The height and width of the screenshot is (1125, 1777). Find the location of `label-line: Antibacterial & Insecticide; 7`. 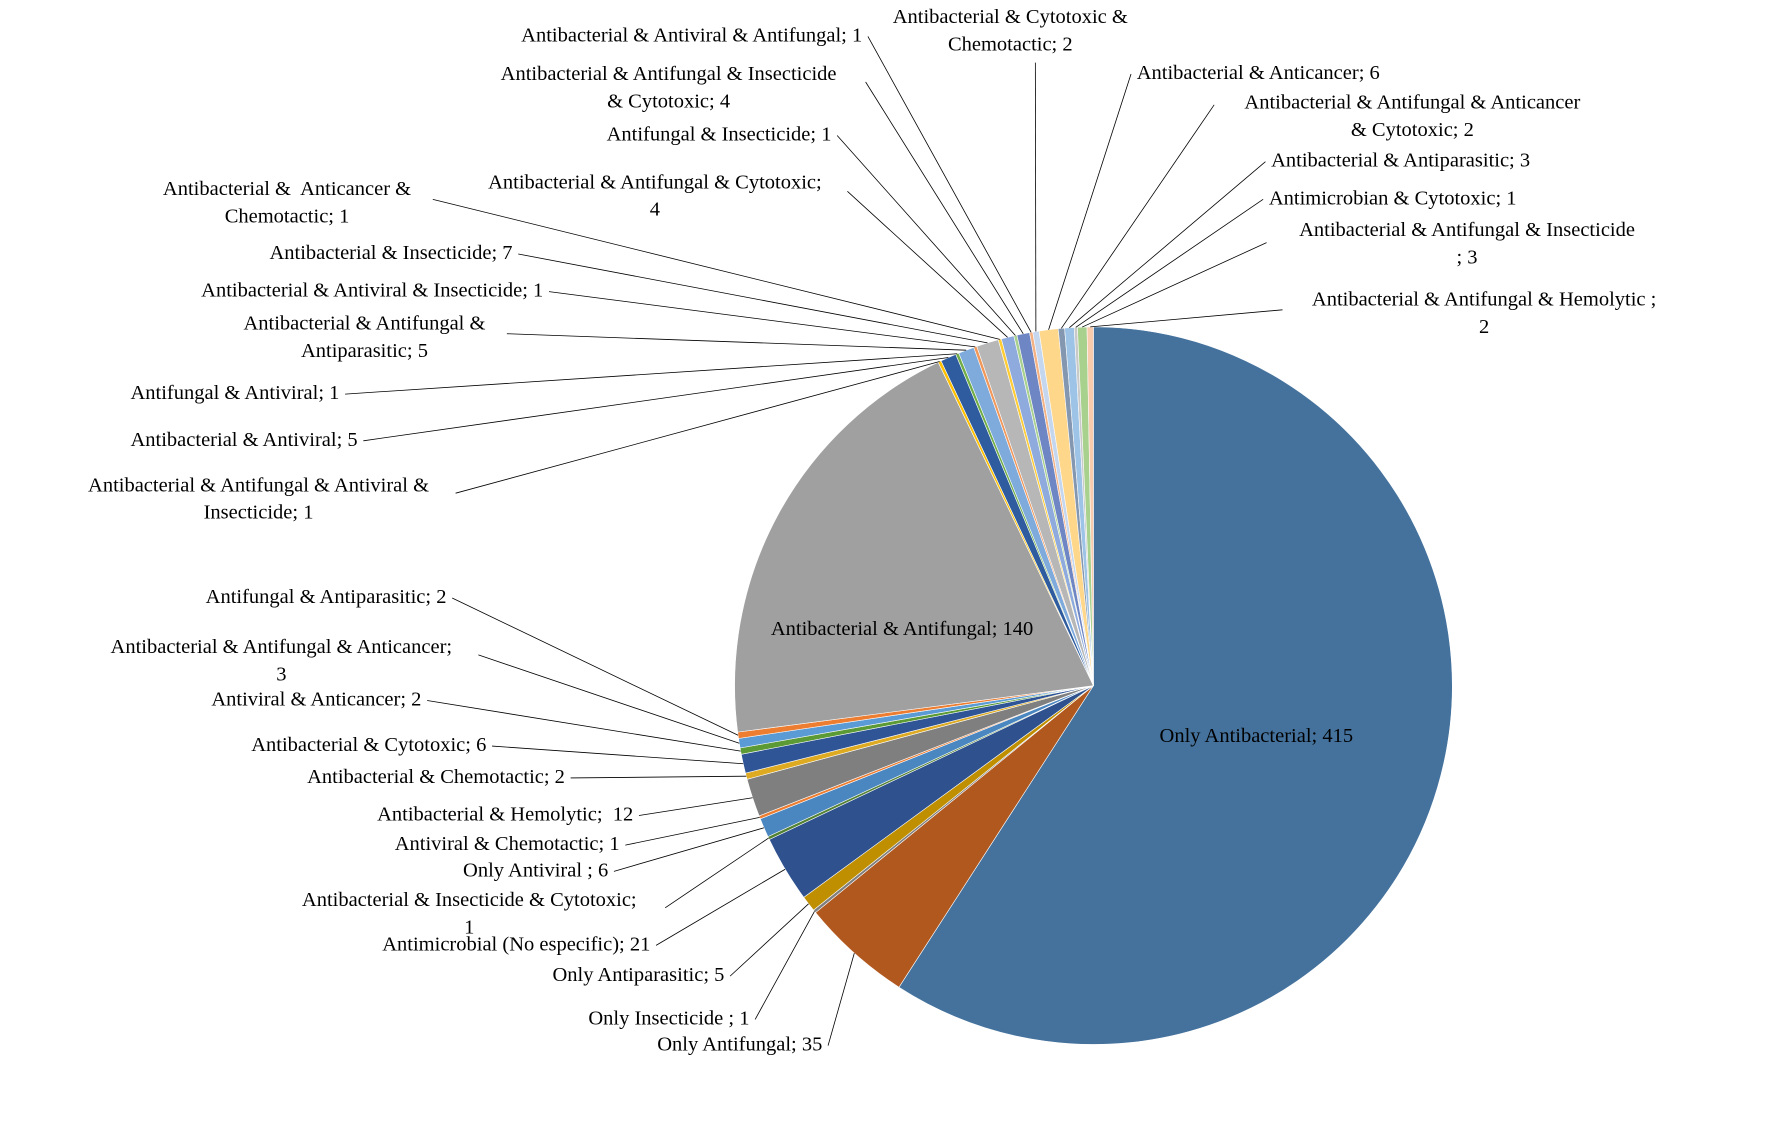

label-line: Antibacterial & Insecticide; 7 is located at coordinates (390, 253).